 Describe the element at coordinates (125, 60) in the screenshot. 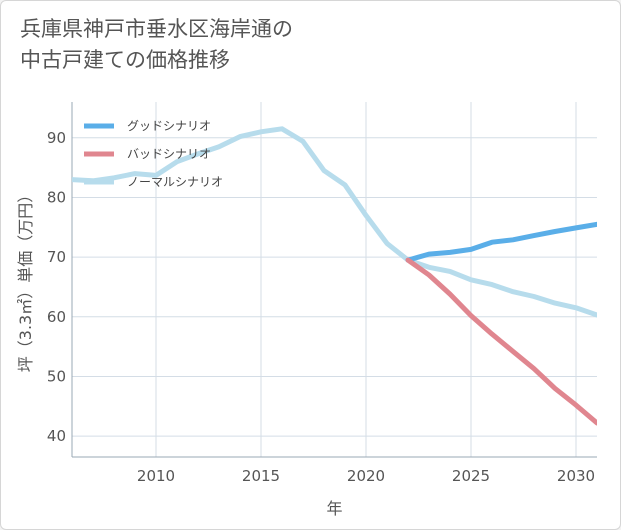

I see `chart-title-line-2: 中古戸建ての価格推移` at that location.